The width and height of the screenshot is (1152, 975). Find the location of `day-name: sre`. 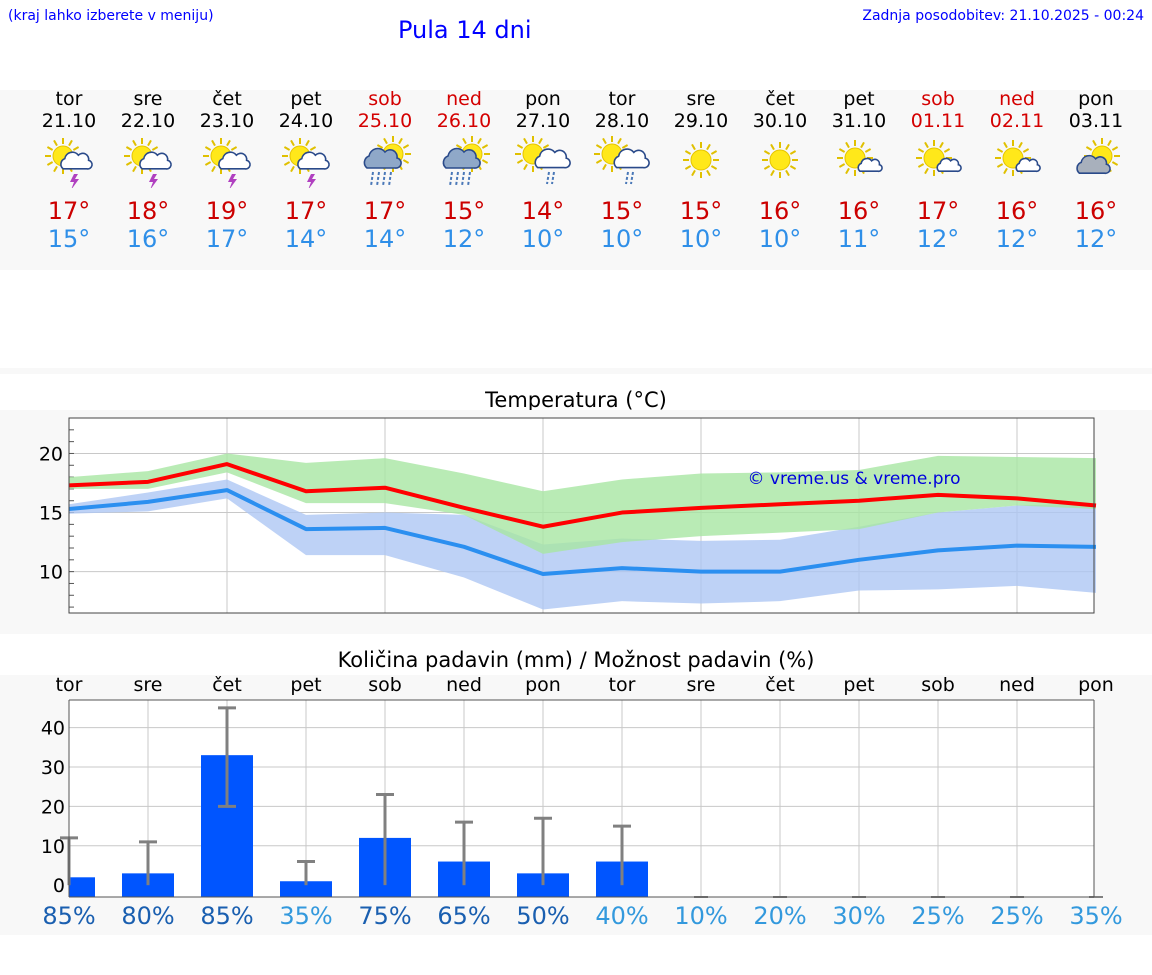

day-name: sre is located at coordinates (701, 99).